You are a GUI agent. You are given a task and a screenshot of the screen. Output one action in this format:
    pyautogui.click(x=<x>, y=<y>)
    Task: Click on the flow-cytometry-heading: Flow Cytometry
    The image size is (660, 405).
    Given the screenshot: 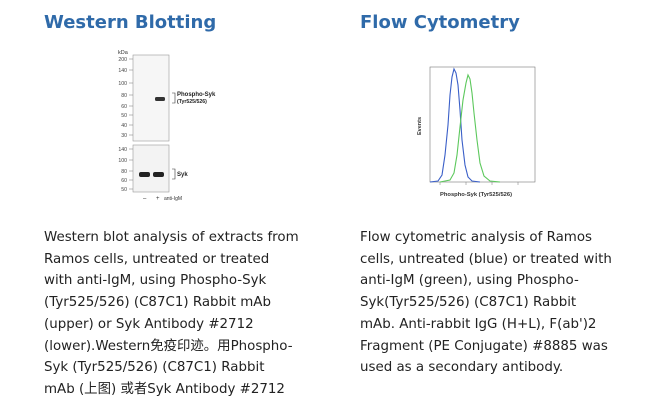 What is the action you would take?
    pyautogui.click(x=440, y=22)
    